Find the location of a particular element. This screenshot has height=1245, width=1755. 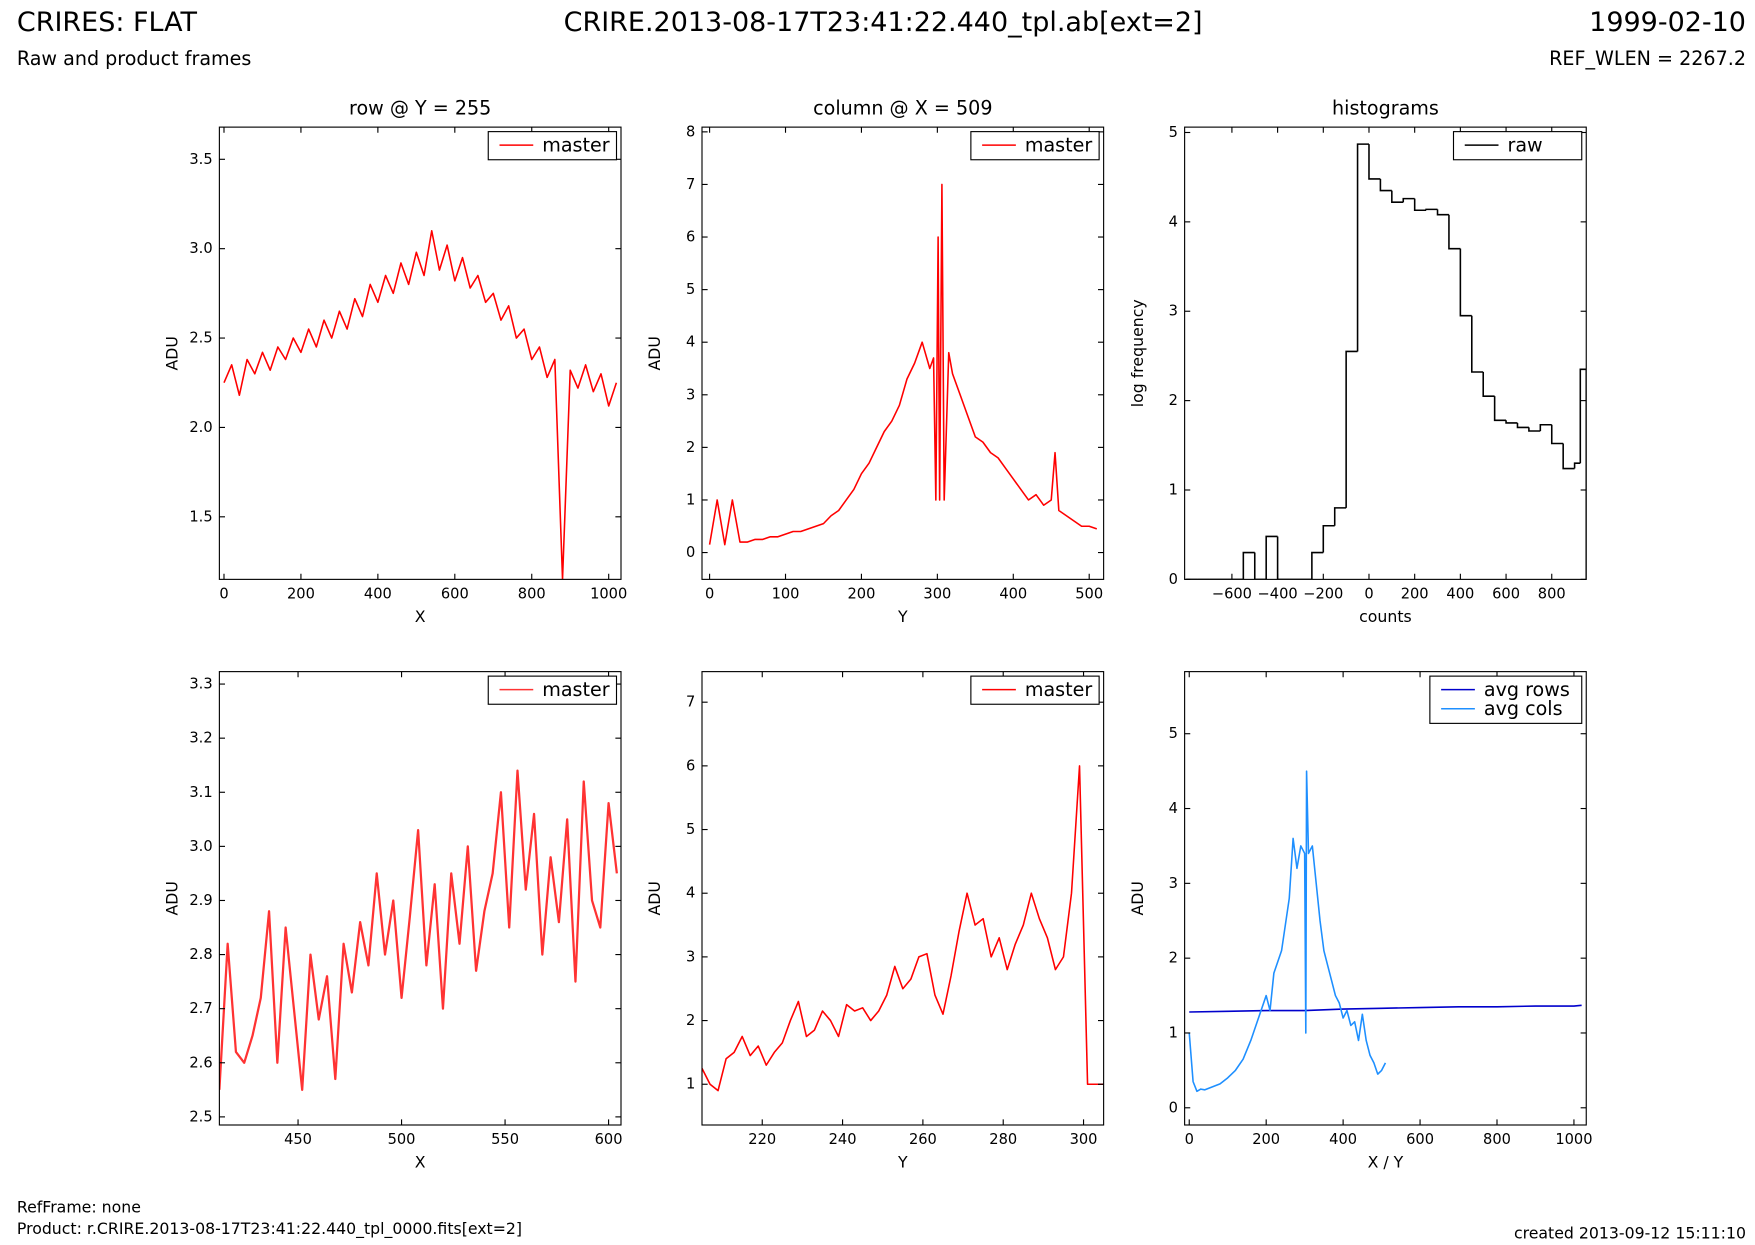

footer-ref-frame: RefFrame: none is located at coordinates (79, 1207).